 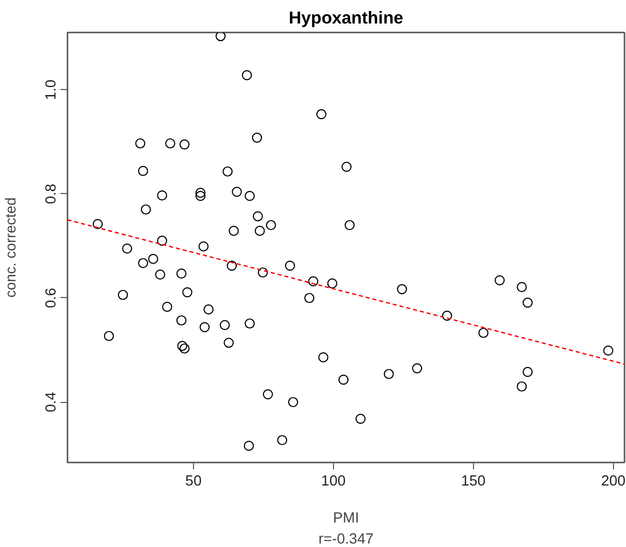 I want to click on x-tick-label: 200, so click(x=613, y=482).